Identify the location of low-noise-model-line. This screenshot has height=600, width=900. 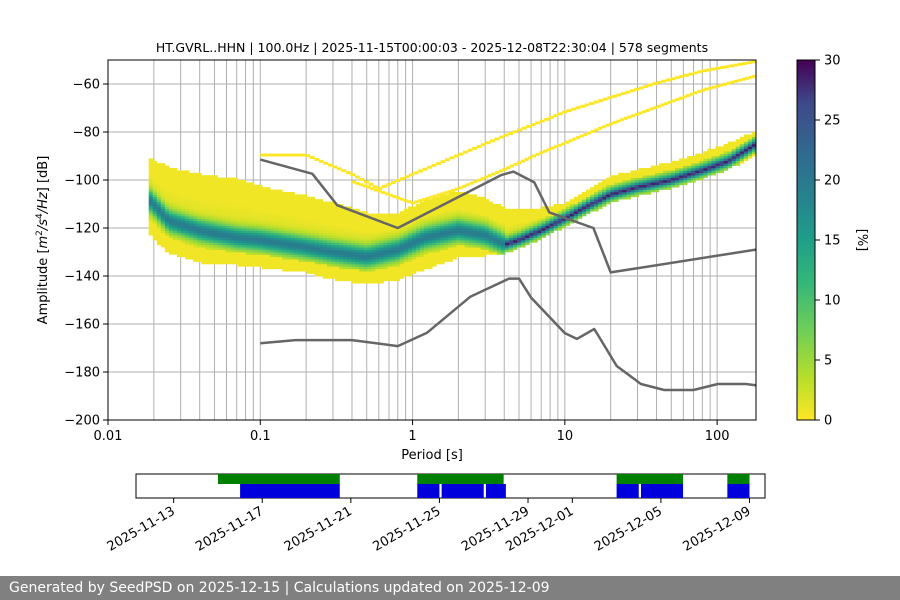
(508, 334).